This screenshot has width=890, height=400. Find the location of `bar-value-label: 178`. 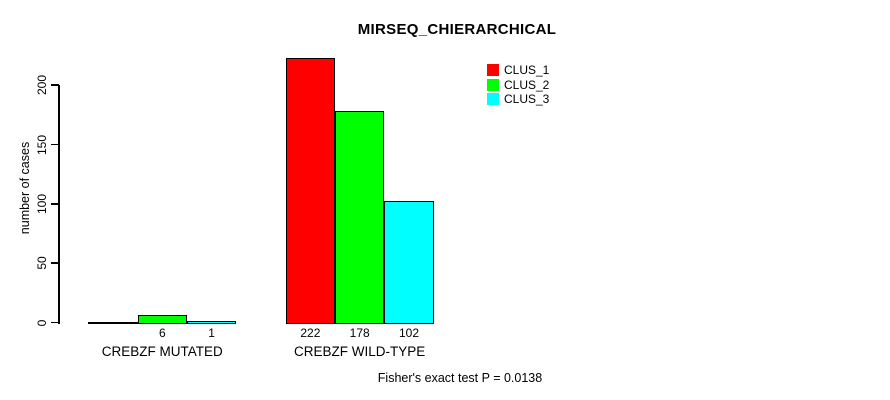

bar-value-label: 178 is located at coordinates (359, 332).